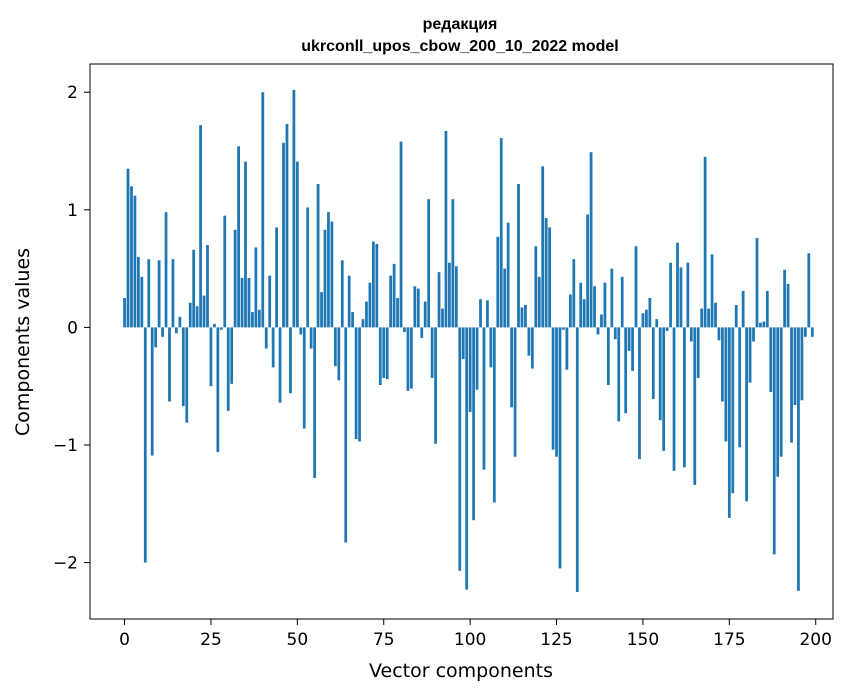 Image resolution: width=847 pixels, height=696 pixels. Describe the element at coordinates (211, 640) in the screenshot. I see `x-tick-label: 25` at that location.